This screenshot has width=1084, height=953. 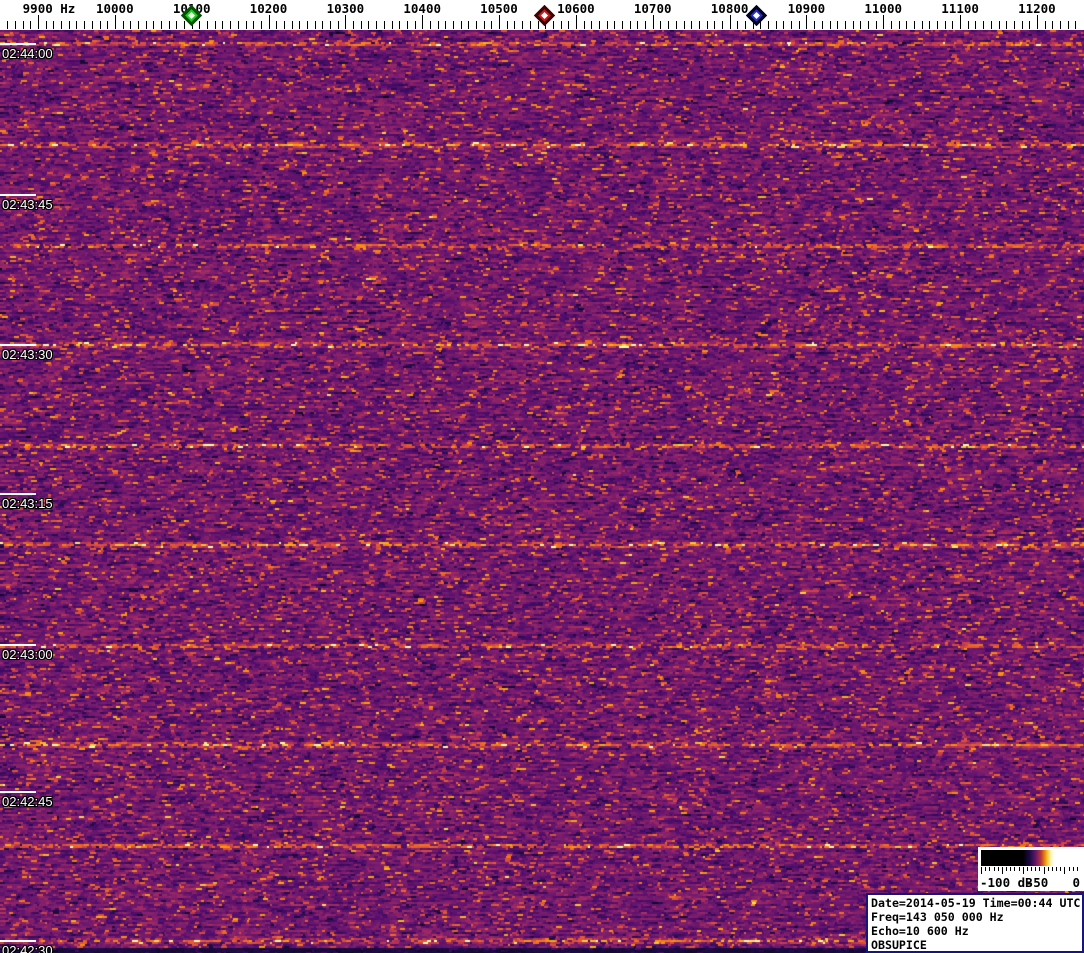 What do you see at coordinates (27, 53) in the screenshot?
I see `time-label: 02:44:00` at bounding box center [27, 53].